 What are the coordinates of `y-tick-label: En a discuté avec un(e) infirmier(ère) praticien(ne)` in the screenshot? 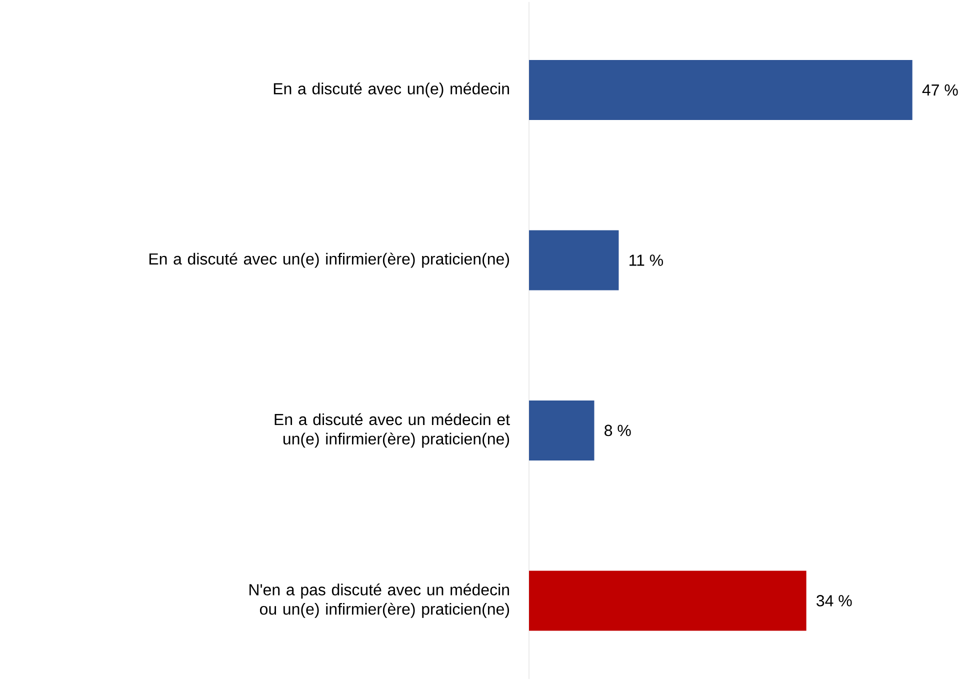 It's located at (329, 260).